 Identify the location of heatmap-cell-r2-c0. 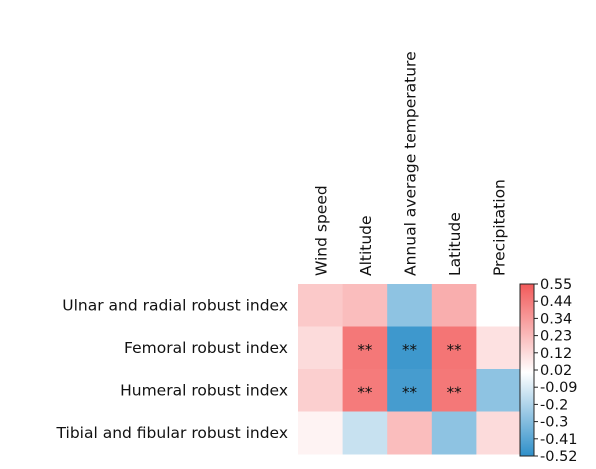
(321, 390).